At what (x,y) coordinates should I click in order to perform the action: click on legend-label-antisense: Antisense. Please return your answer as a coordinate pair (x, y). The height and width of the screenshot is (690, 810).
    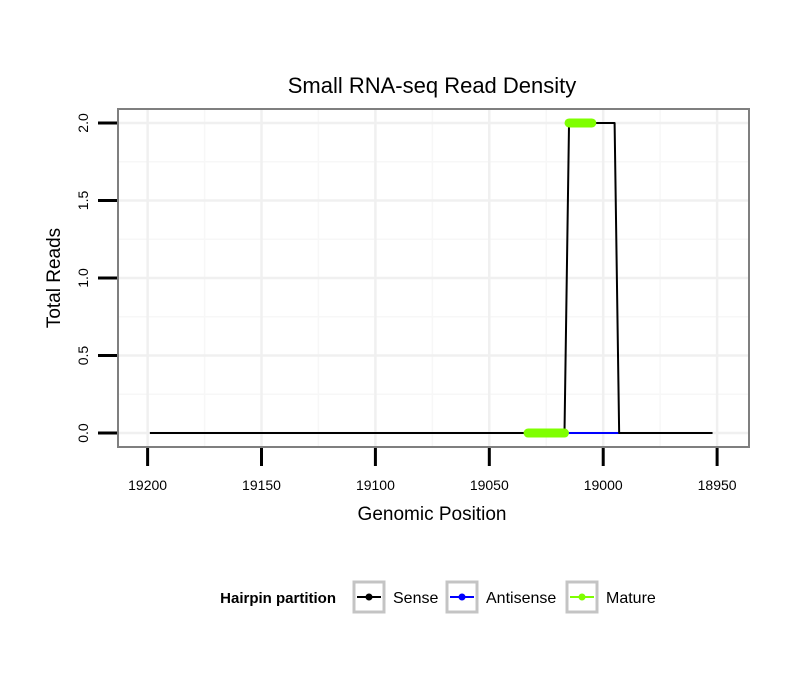
    Looking at the image, I should click on (521, 598).